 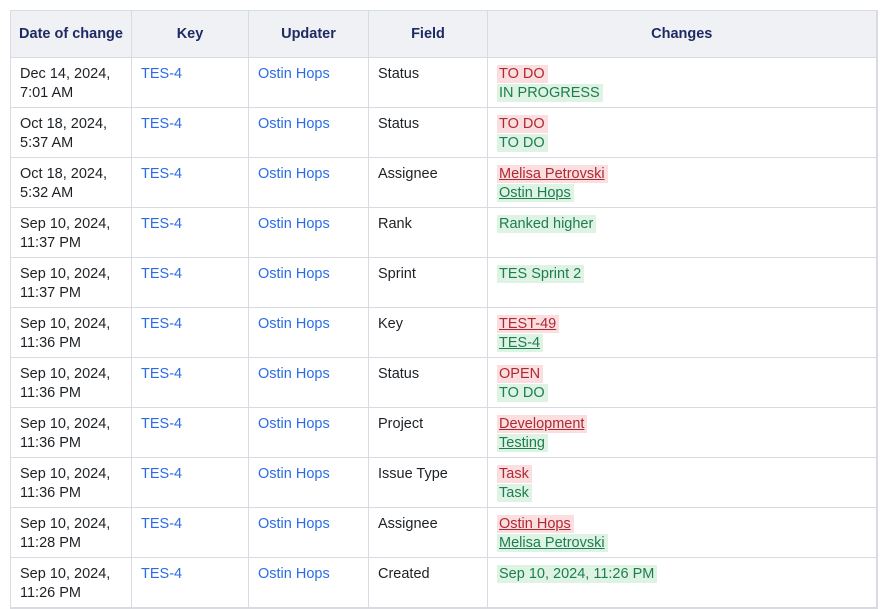 I want to click on change-removed-value: Ostin Hops, so click(x=535, y=524).